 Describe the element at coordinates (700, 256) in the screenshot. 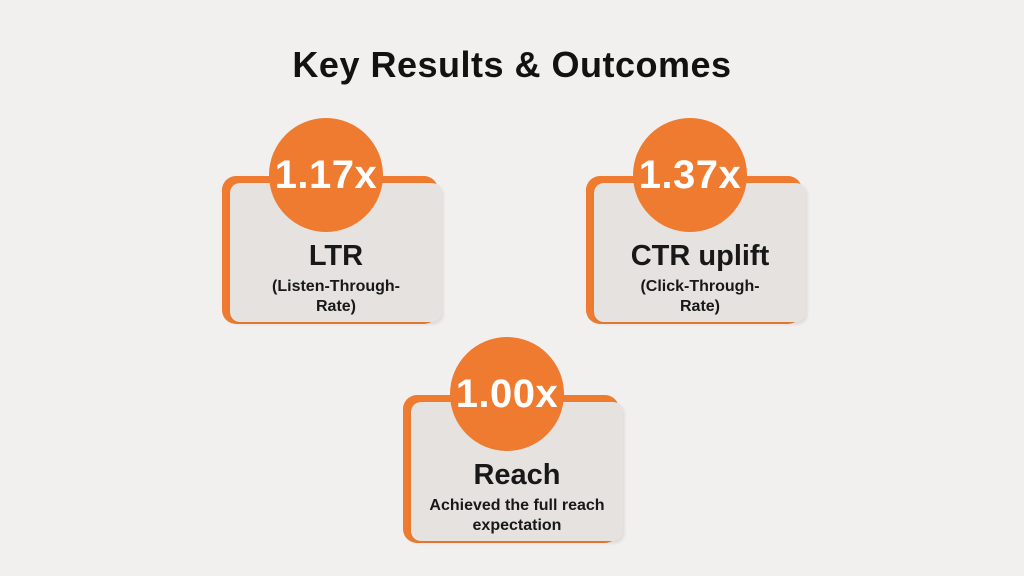

I see `metric-label: CTR uplift` at that location.